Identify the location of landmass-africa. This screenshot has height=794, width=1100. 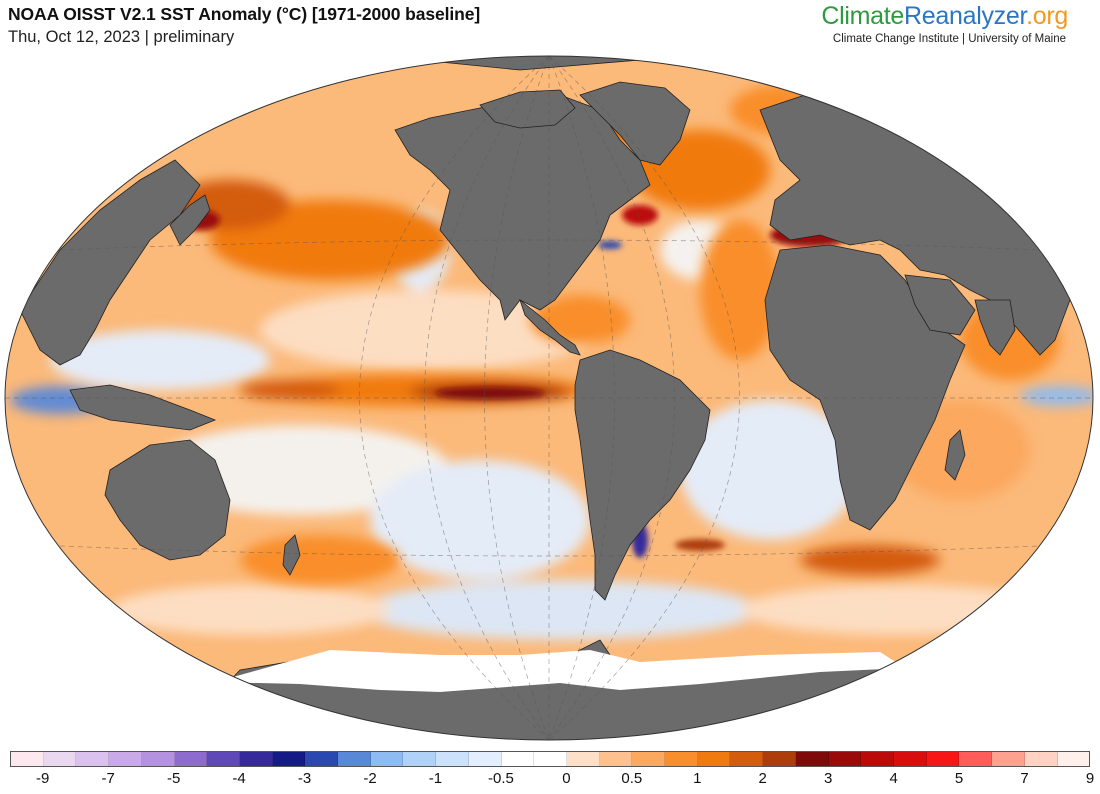
(865, 387).